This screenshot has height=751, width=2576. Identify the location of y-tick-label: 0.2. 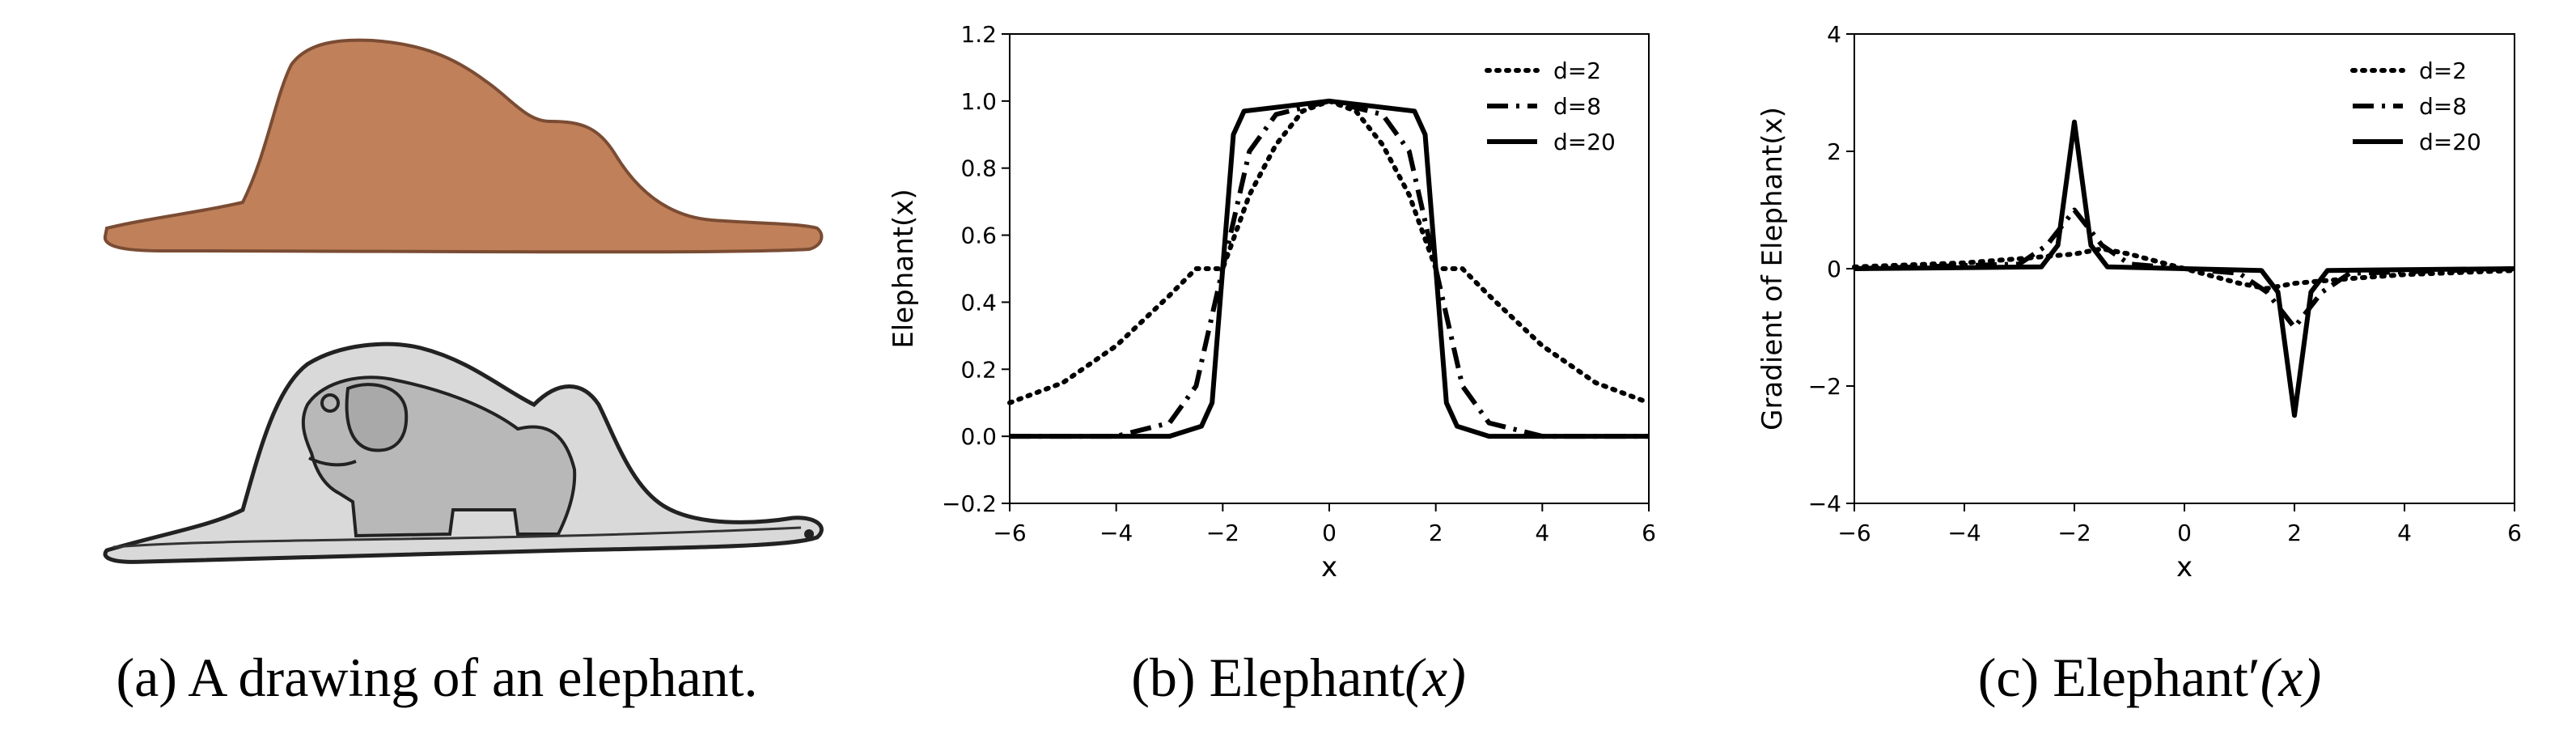
(978, 369).